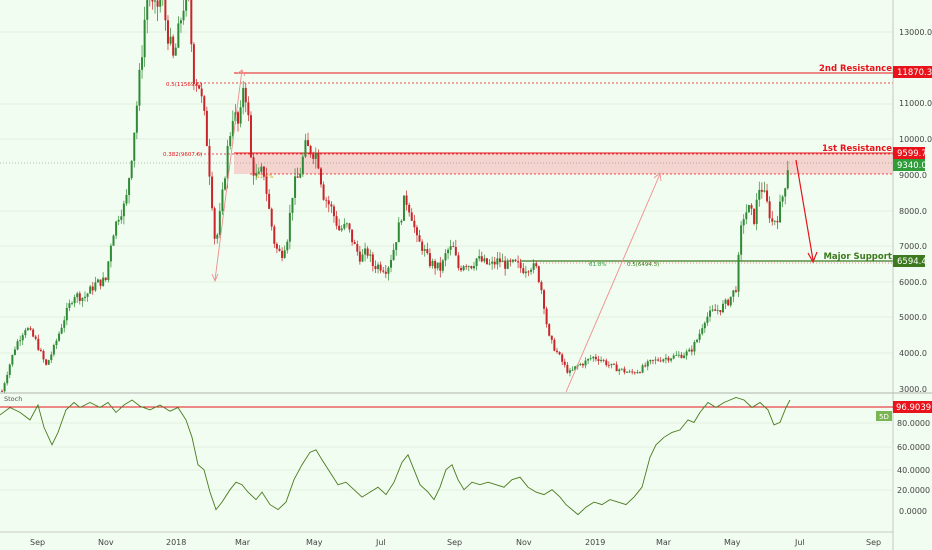 The image size is (932, 550). What do you see at coordinates (524, 542) in the screenshot?
I see `x-tick-nov-2: Nov` at bounding box center [524, 542].